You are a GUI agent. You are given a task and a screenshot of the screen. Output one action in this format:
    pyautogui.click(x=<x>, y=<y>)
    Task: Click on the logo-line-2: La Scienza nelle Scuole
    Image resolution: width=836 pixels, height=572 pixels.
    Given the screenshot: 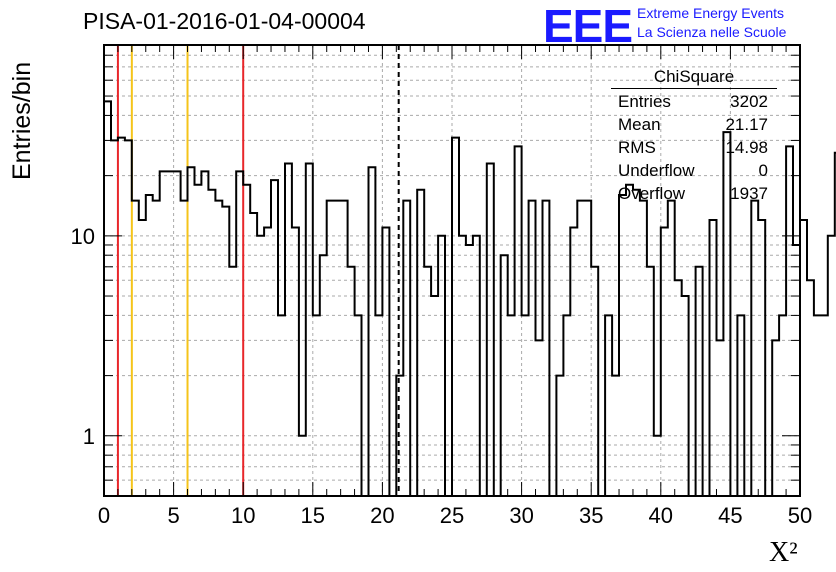 What is the action you would take?
    pyautogui.click(x=712, y=32)
    